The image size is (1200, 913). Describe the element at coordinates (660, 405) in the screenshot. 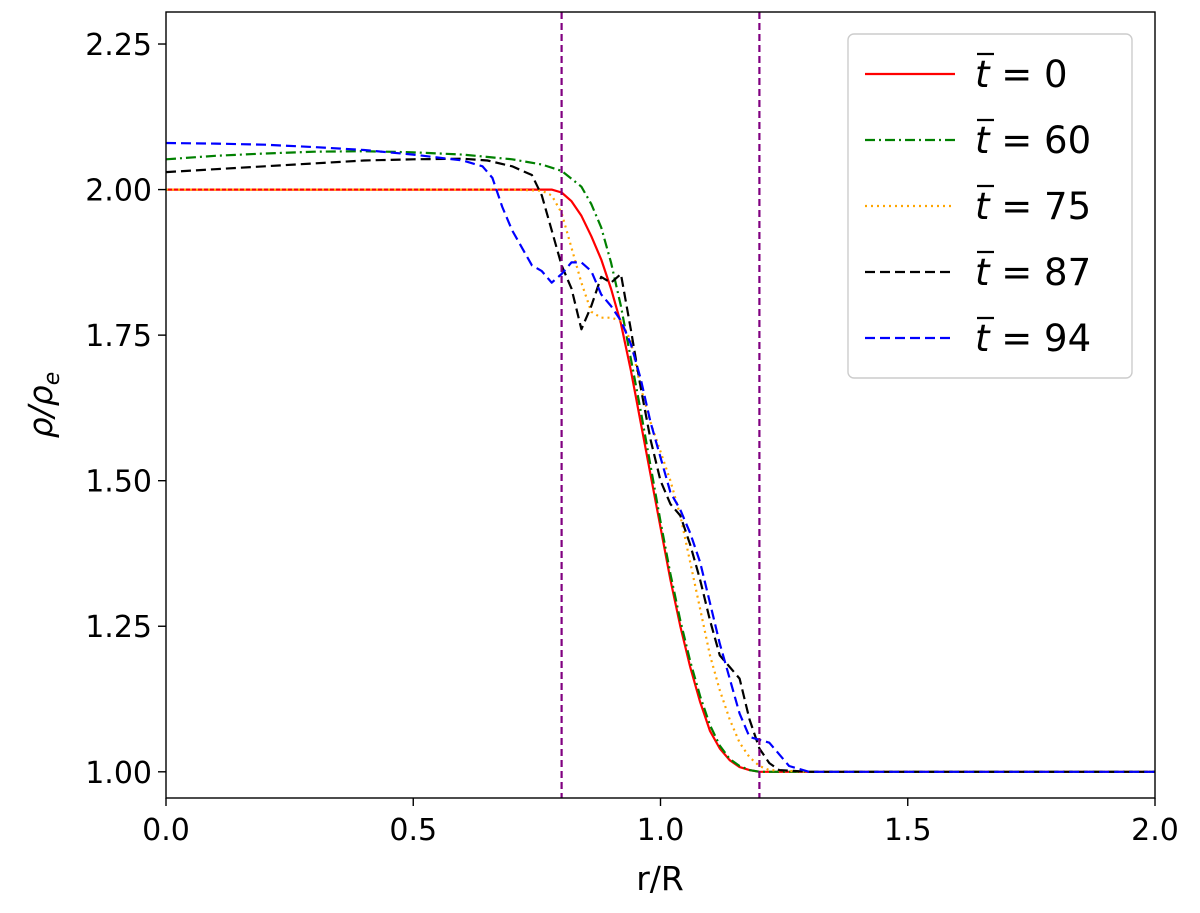

I see `reference-lines` at that location.